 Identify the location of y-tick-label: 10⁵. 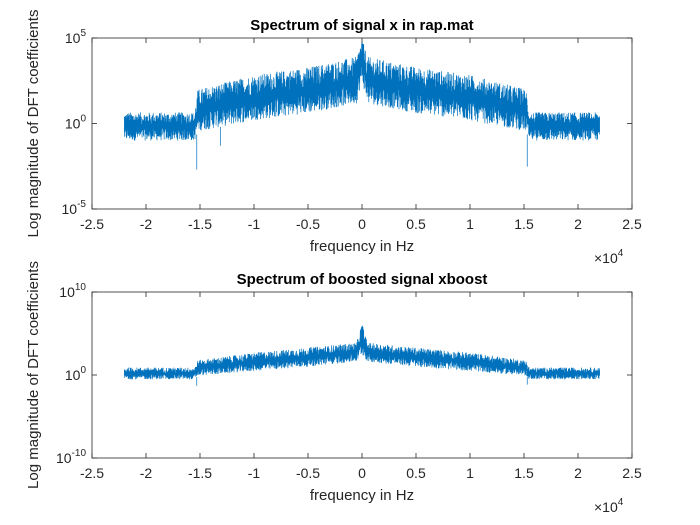
(76, 37).